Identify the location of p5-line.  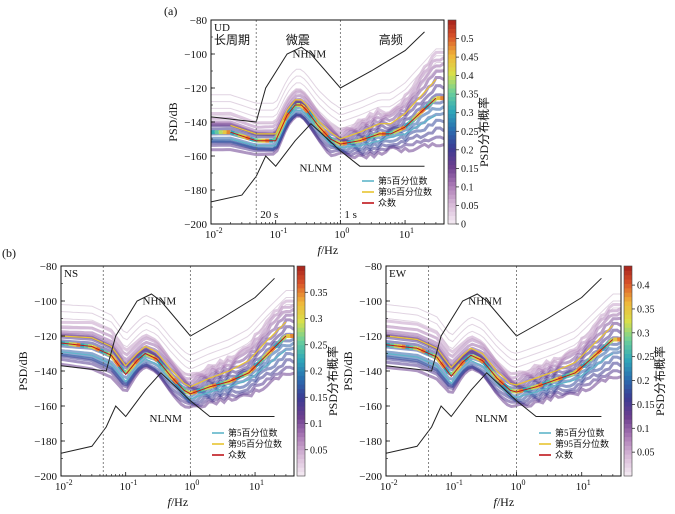
(174, 374).